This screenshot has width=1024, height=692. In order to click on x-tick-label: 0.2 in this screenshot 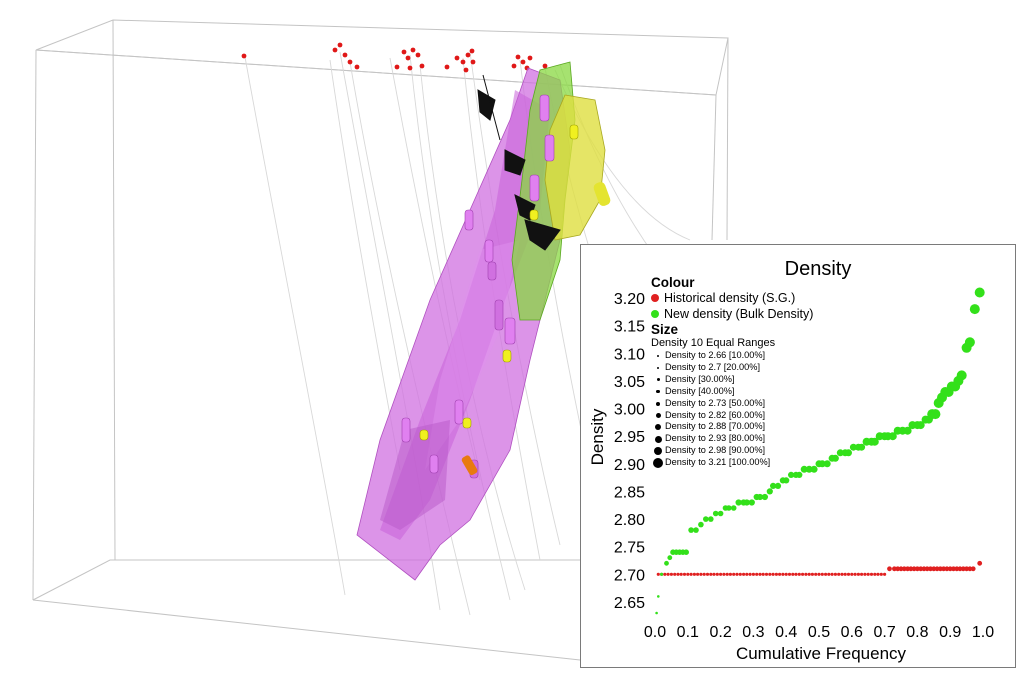, I will do `click(720, 632)`.